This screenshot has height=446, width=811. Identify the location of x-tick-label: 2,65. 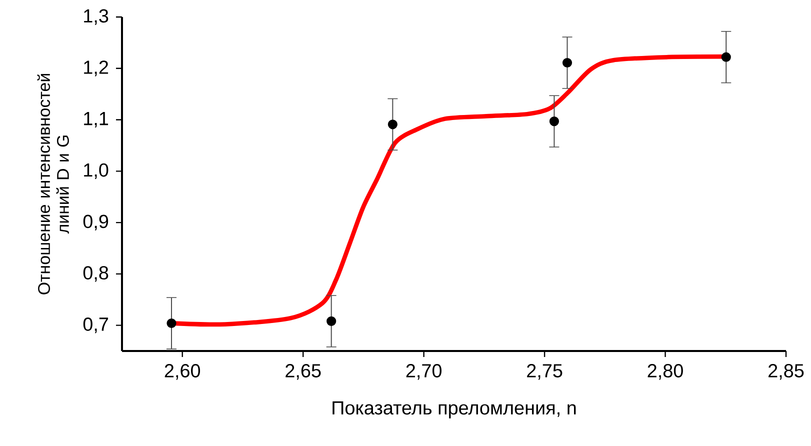
(303, 372).